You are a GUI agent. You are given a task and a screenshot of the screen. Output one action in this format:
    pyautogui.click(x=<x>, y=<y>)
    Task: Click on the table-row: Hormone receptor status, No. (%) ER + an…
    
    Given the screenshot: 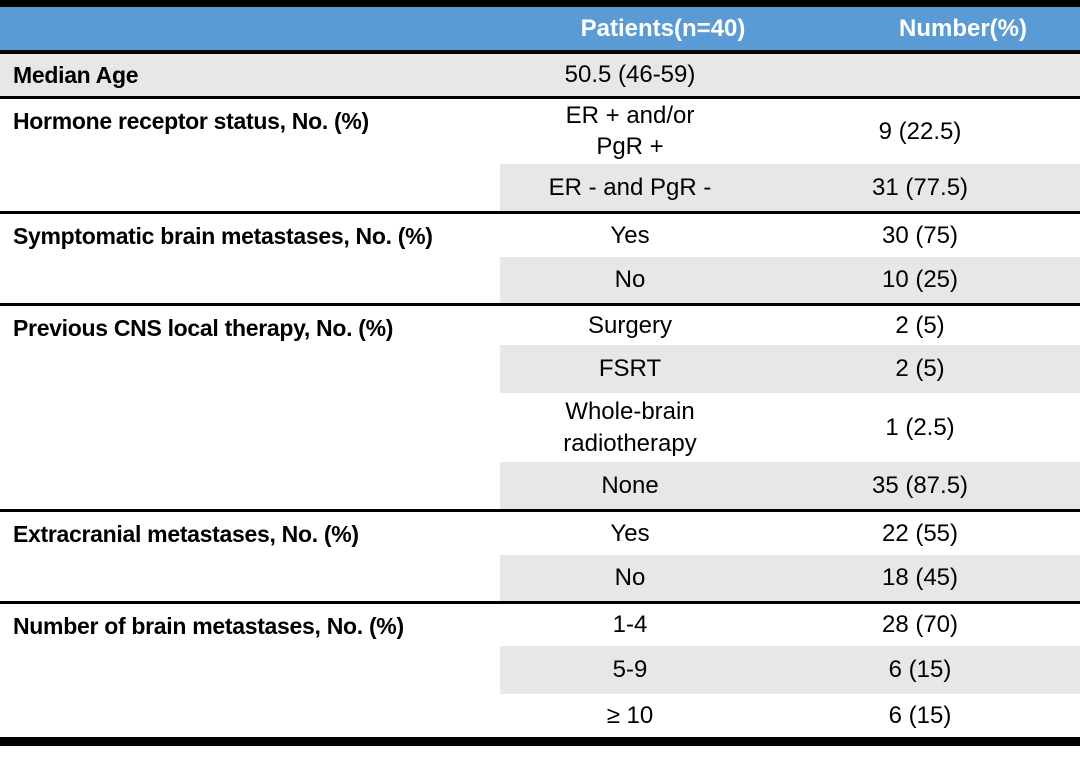 What is the action you would take?
    pyautogui.click(x=540, y=153)
    